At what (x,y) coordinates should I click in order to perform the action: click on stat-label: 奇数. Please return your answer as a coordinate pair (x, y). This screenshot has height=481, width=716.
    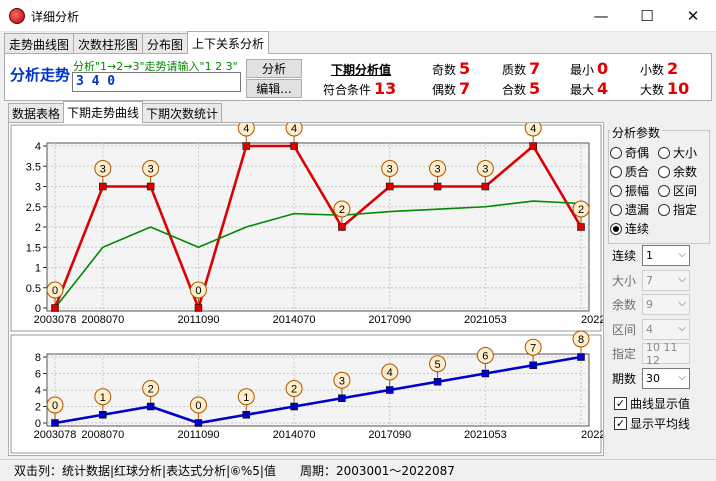
    Looking at the image, I should click on (444, 70).